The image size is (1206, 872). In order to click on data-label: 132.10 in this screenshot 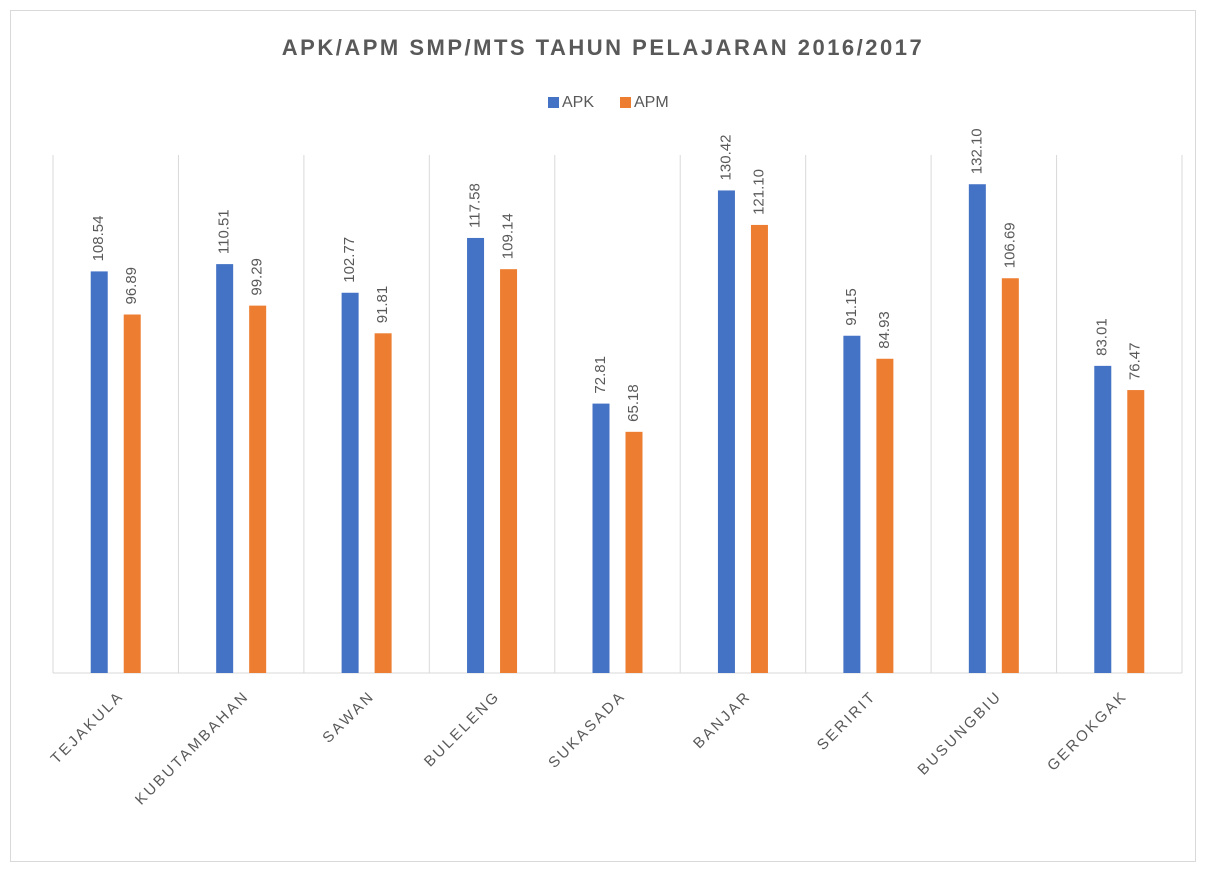, I will do `click(976, 151)`.